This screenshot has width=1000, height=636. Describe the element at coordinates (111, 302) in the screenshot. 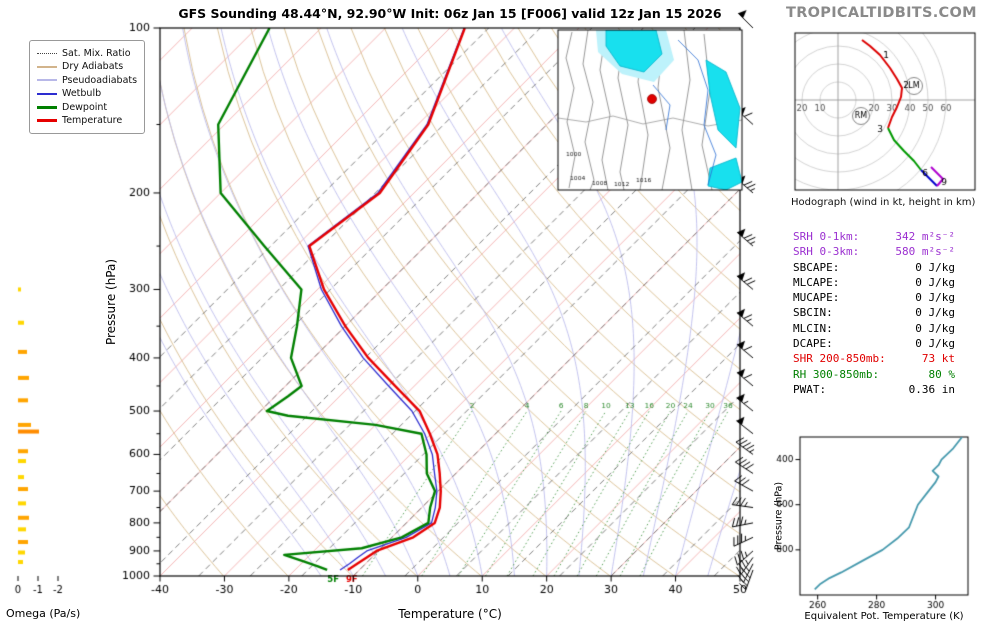

I see `pressure-axis-label: Pressure (hPa)` at that location.